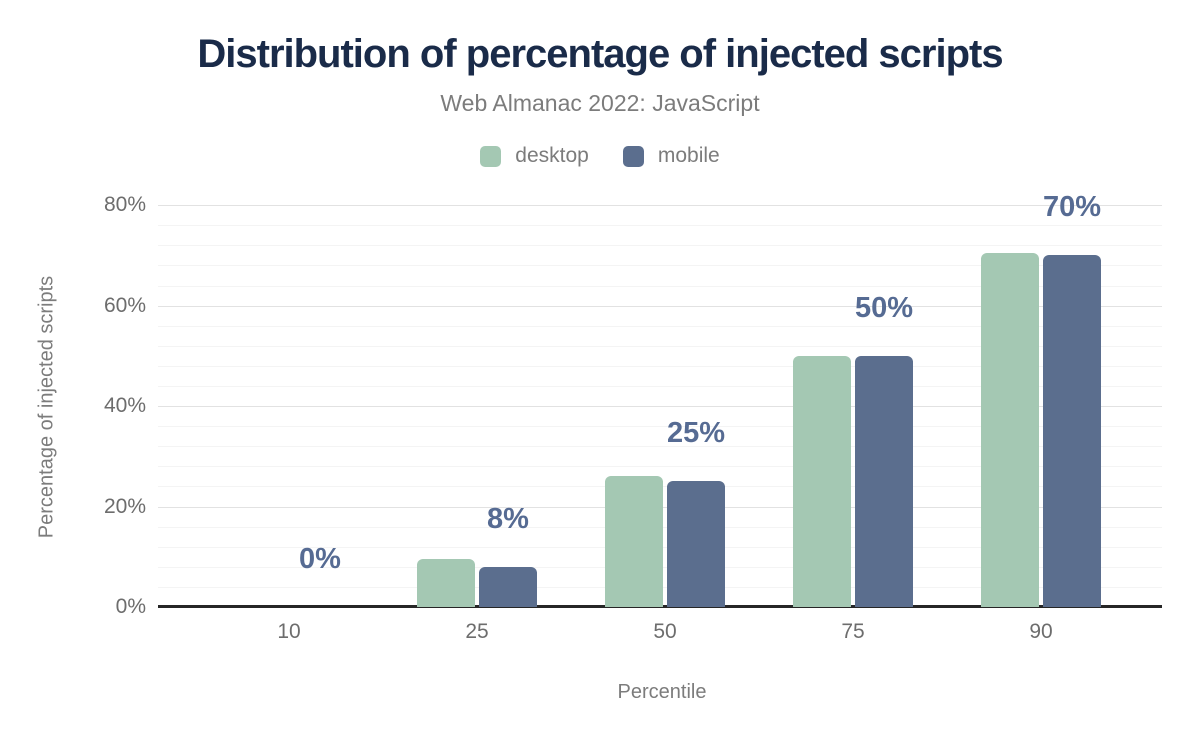 This screenshot has height=742, width=1200. I want to click on legend-item-desktop: desktop, so click(534, 156).